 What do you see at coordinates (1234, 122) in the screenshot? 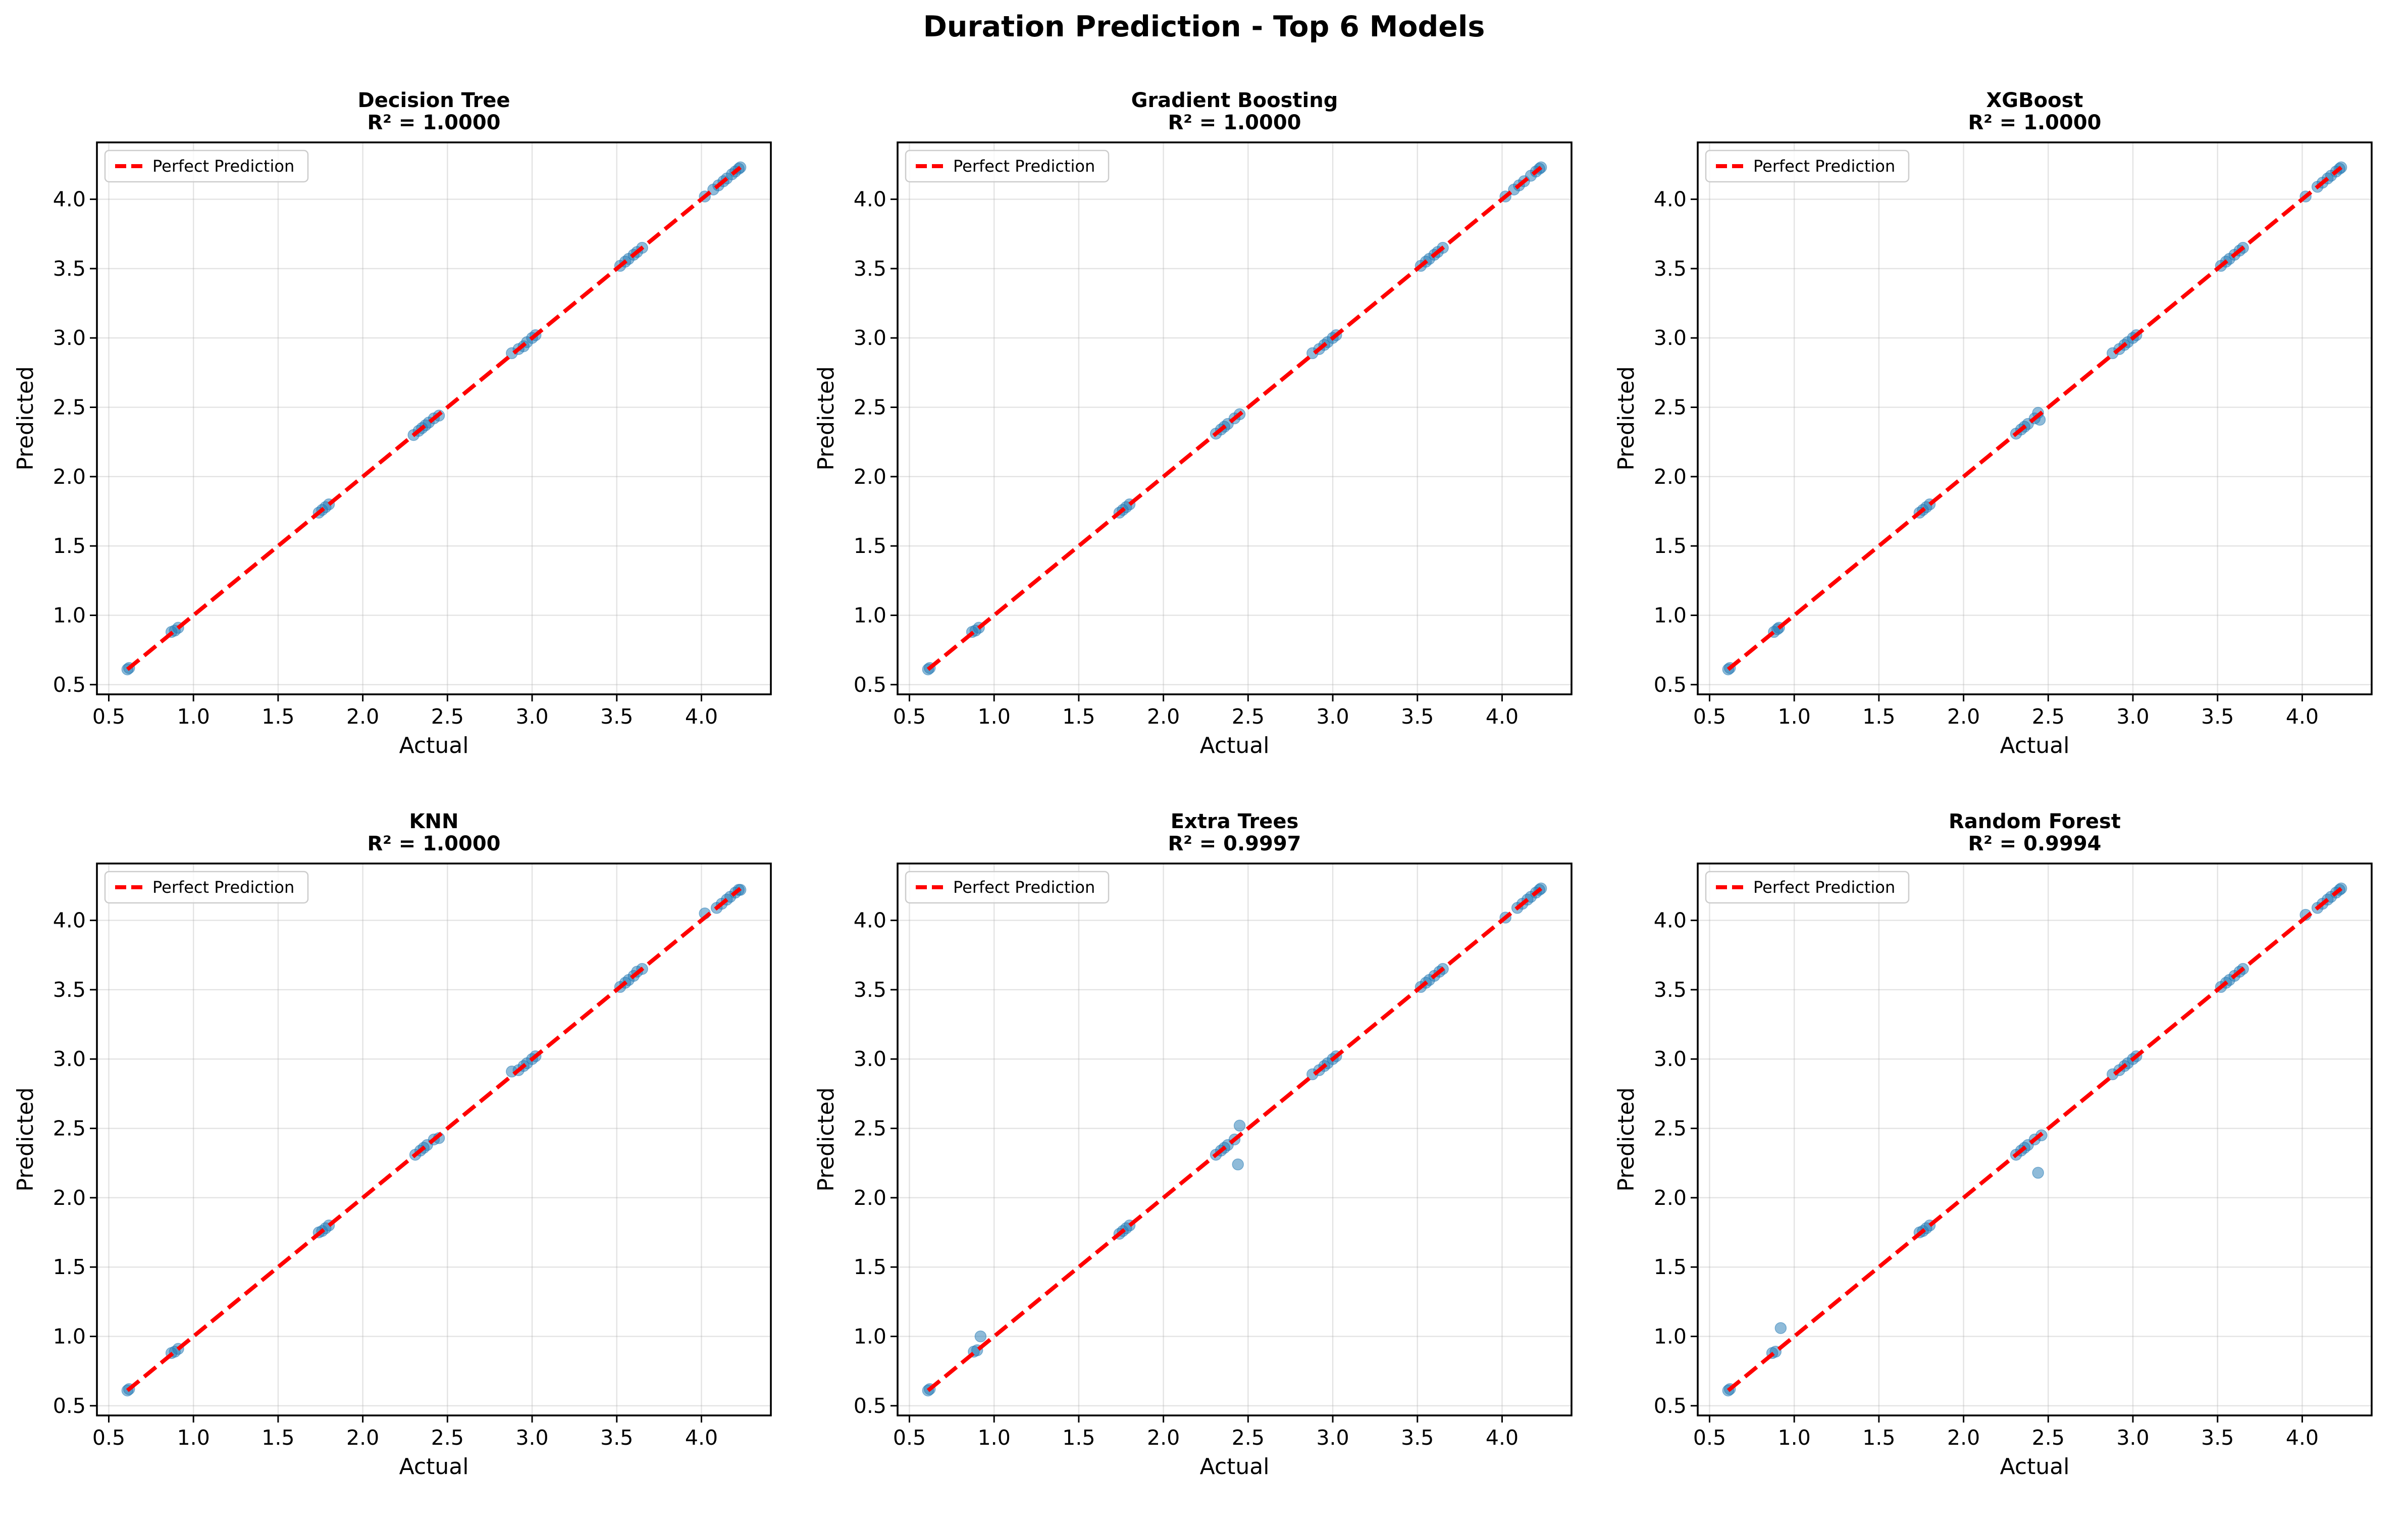
I see `panel-subtitle: R² = 1.0000` at bounding box center [1234, 122].